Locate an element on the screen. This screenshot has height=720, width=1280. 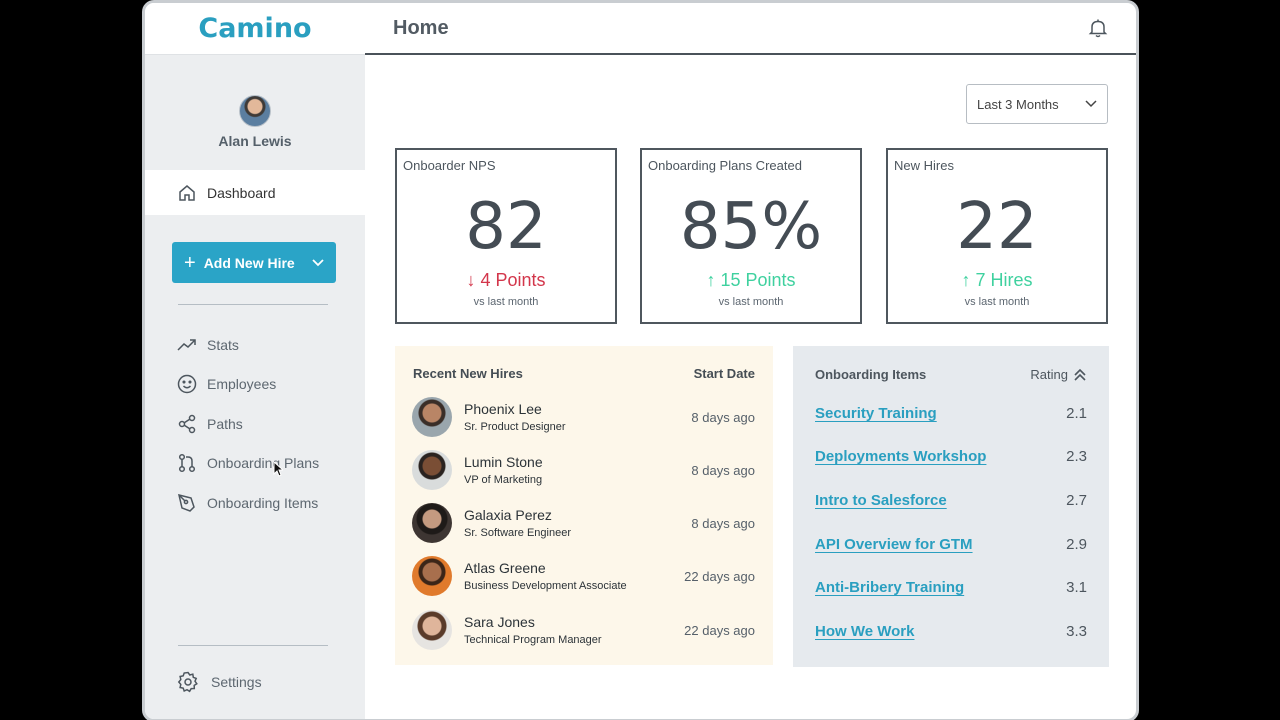
onboarding-item-row: How We Work 3.3 is located at coordinates (951, 631).